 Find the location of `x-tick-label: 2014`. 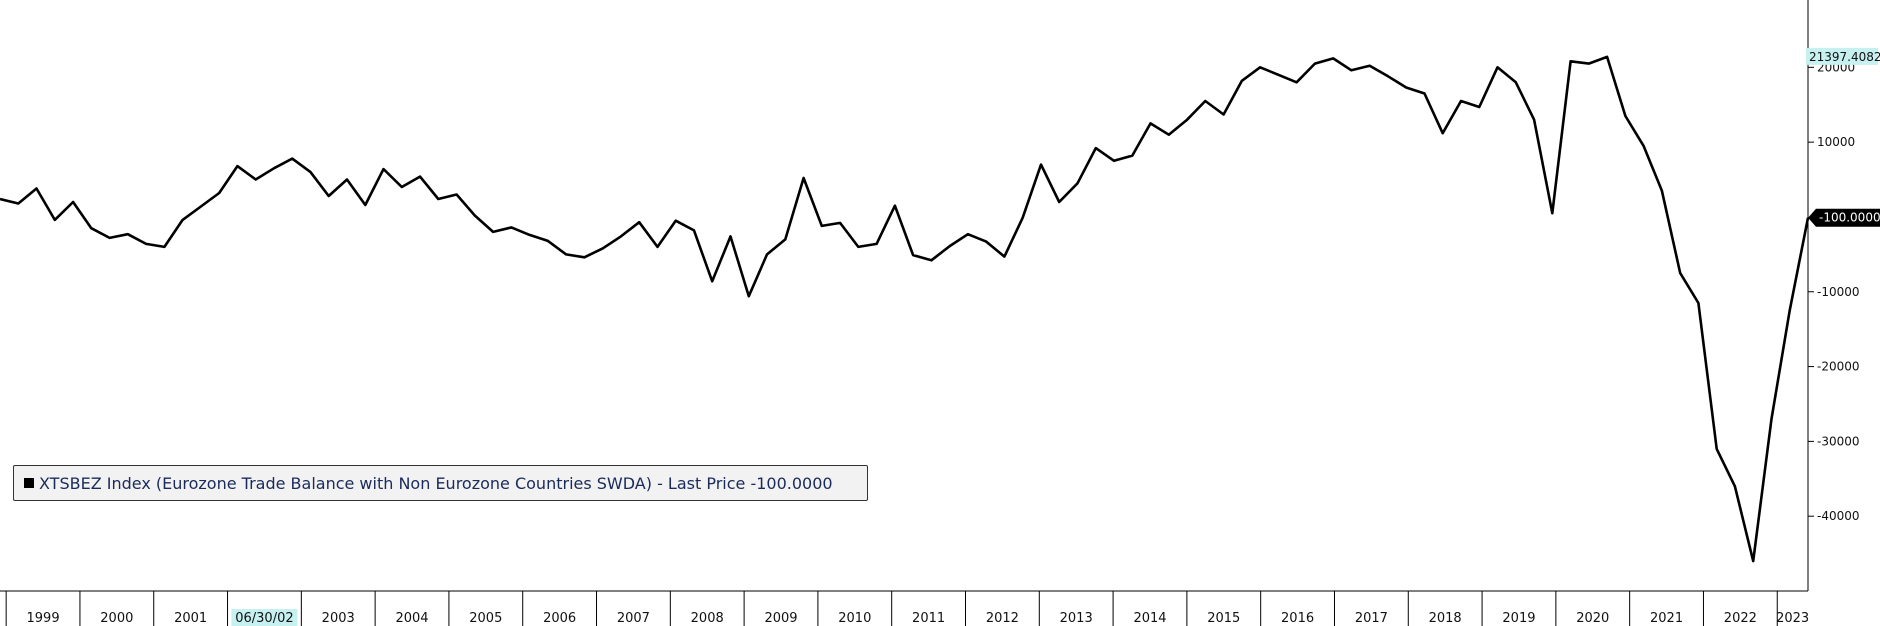

x-tick-label: 2014 is located at coordinates (1149, 618).